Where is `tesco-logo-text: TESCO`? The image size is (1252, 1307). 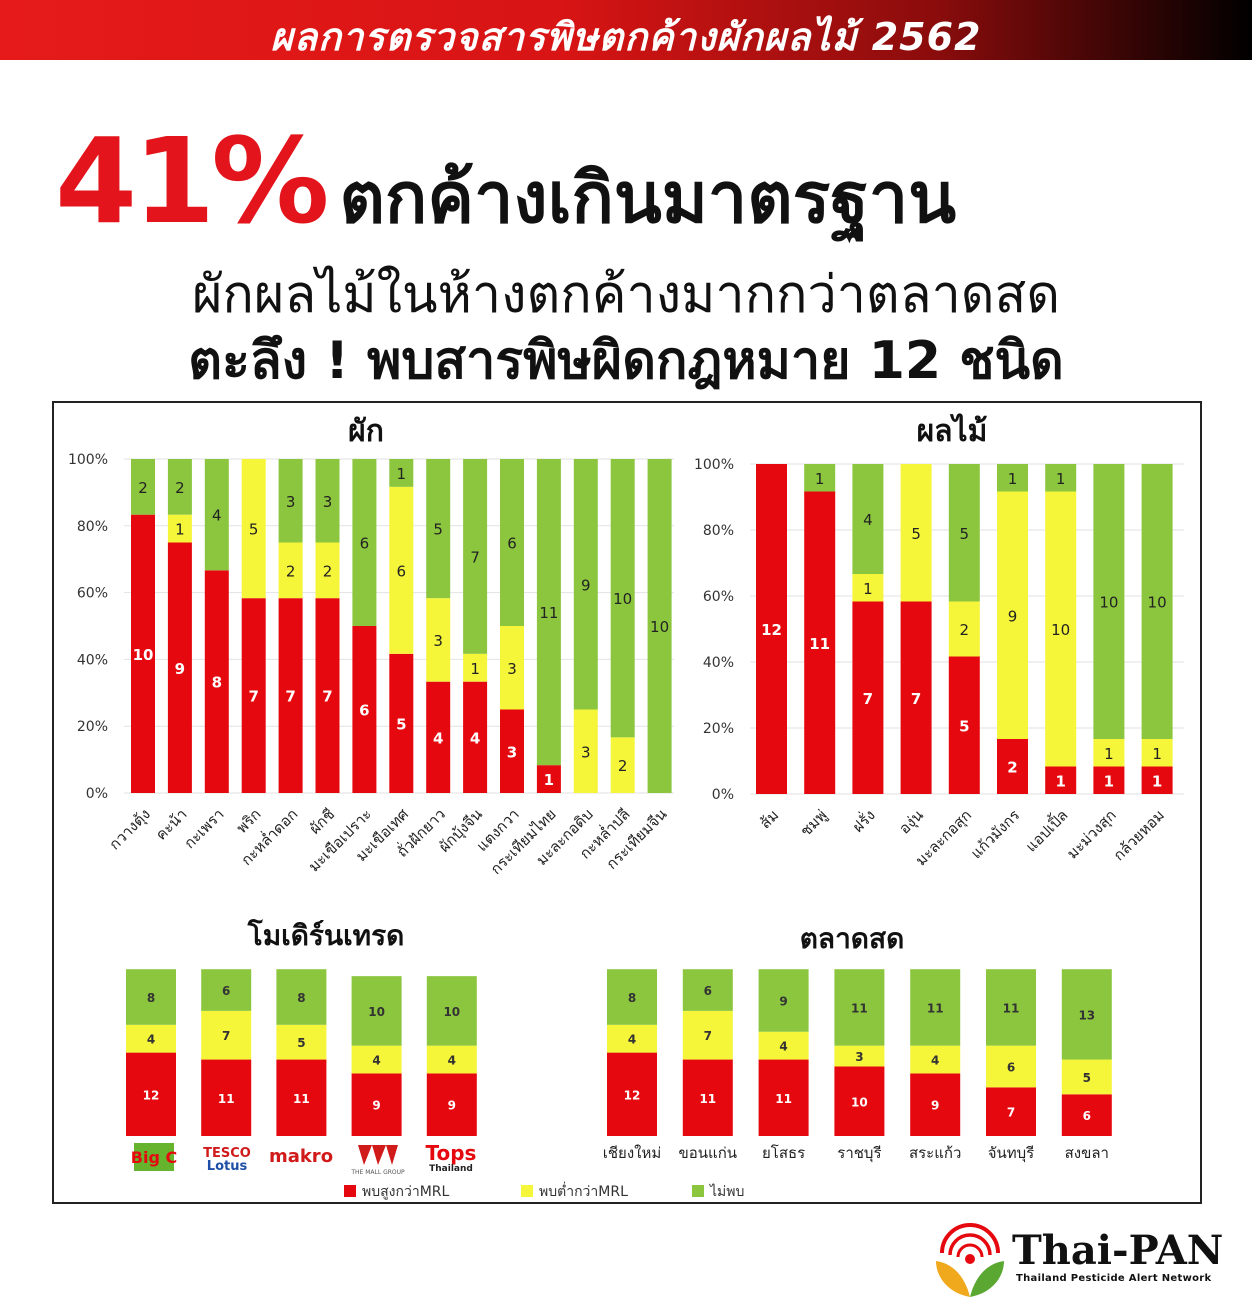 tesco-logo-text: TESCO is located at coordinates (227, 1153).